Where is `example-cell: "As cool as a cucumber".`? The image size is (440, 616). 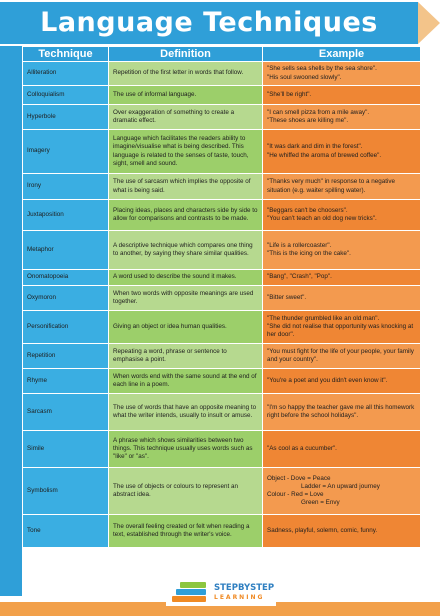 example-cell: "As cool as a cucumber". is located at coordinates (341, 449).